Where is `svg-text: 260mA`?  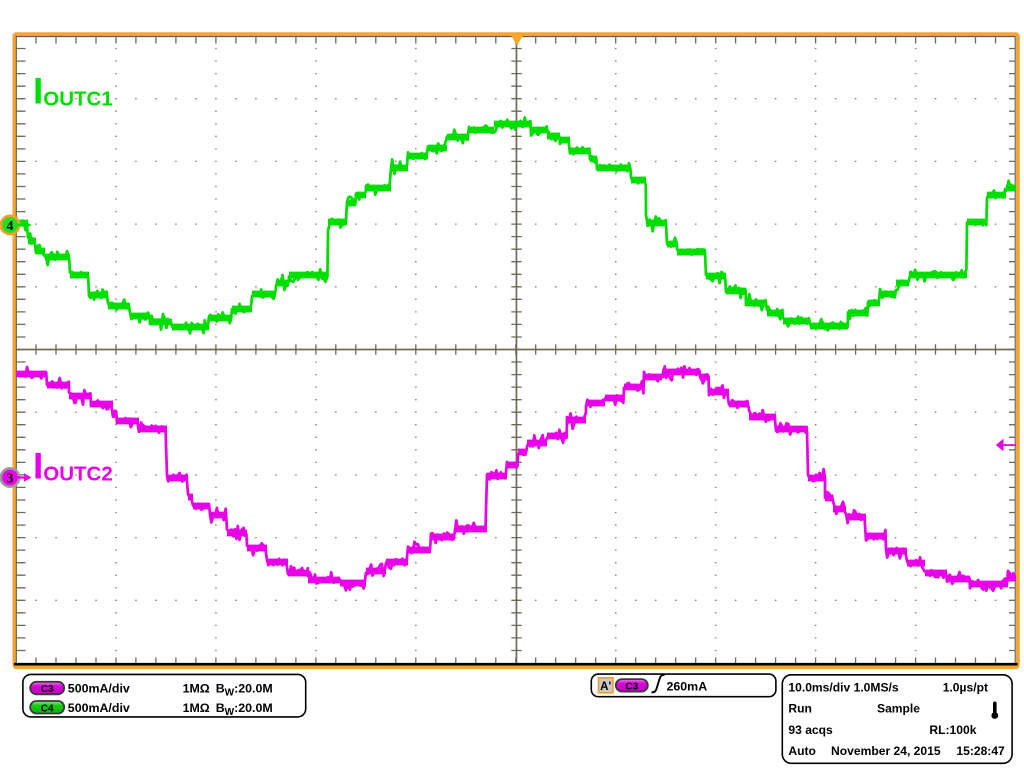
svg-text: 260mA is located at coordinates (687, 686).